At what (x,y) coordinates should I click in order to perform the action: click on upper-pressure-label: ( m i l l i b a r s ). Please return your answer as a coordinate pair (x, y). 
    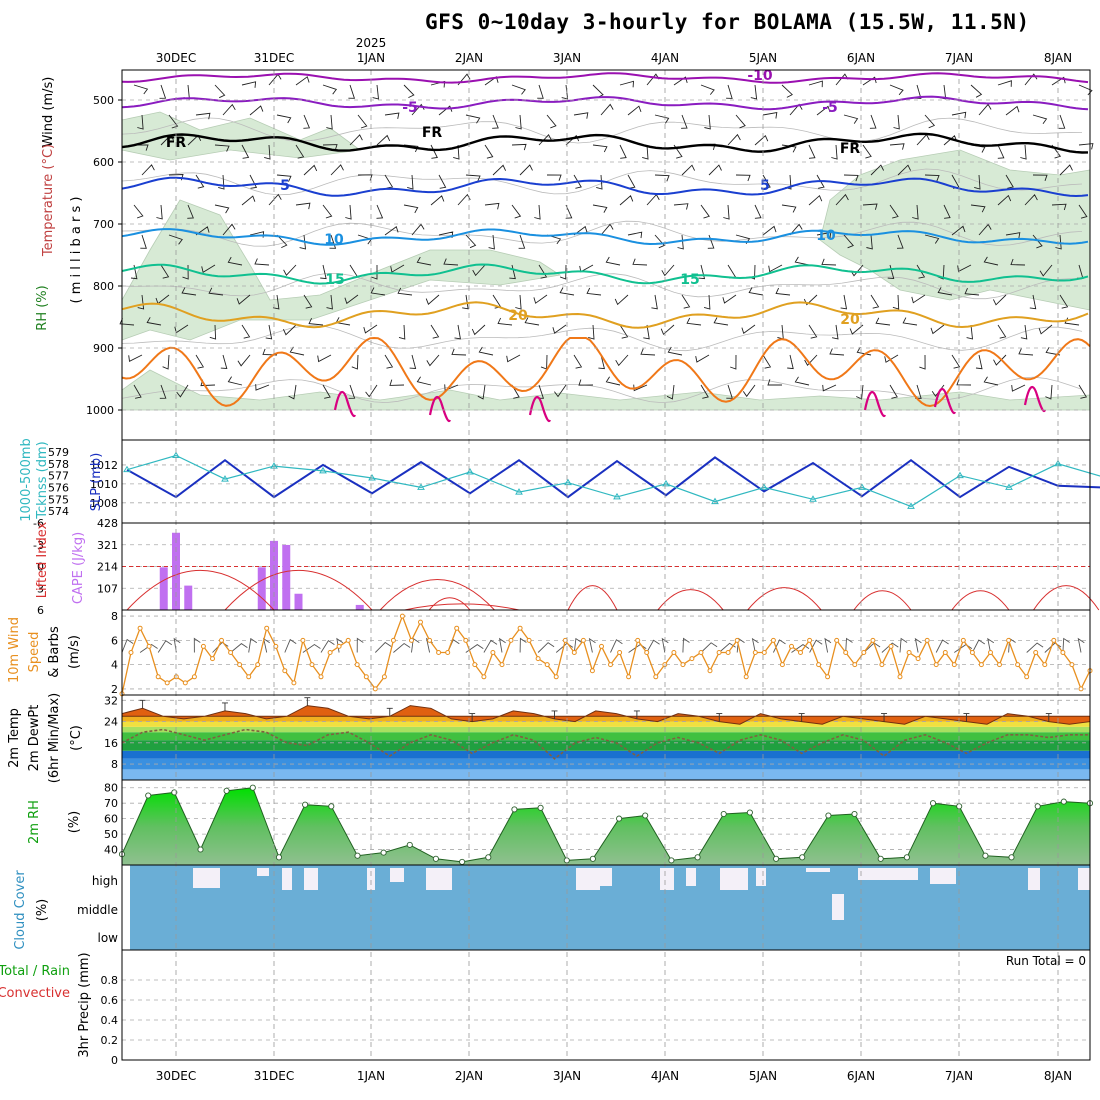
    Looking at the image, I should click on (76, 250).